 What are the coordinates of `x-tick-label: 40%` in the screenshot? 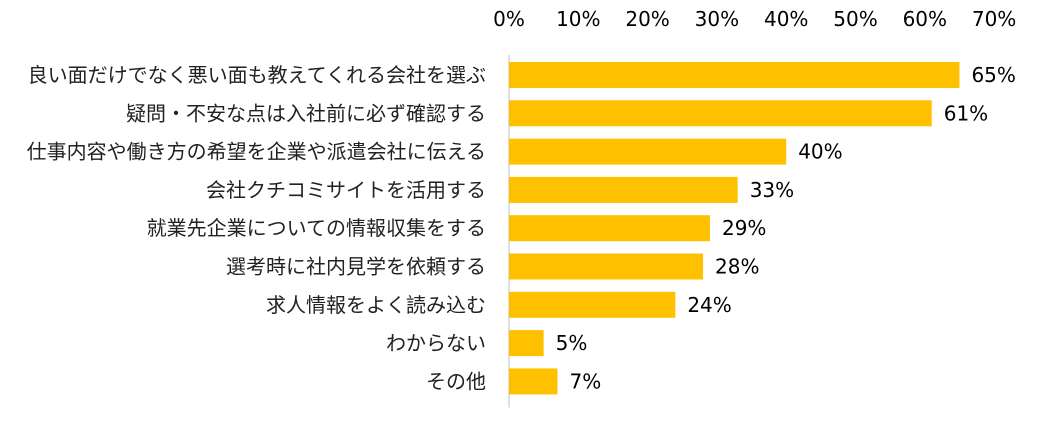 It's located at (786, 19).